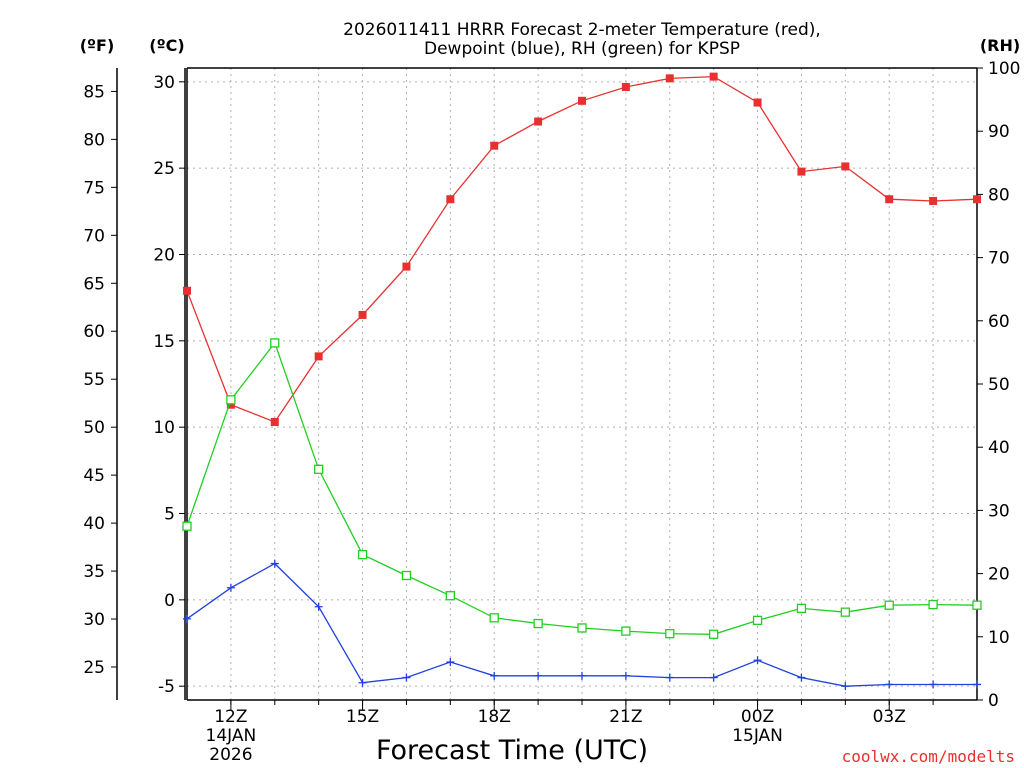 This screenshot has width=1024, height=768. I want to click on celsius-tick-label: 5, so click(169, 515).